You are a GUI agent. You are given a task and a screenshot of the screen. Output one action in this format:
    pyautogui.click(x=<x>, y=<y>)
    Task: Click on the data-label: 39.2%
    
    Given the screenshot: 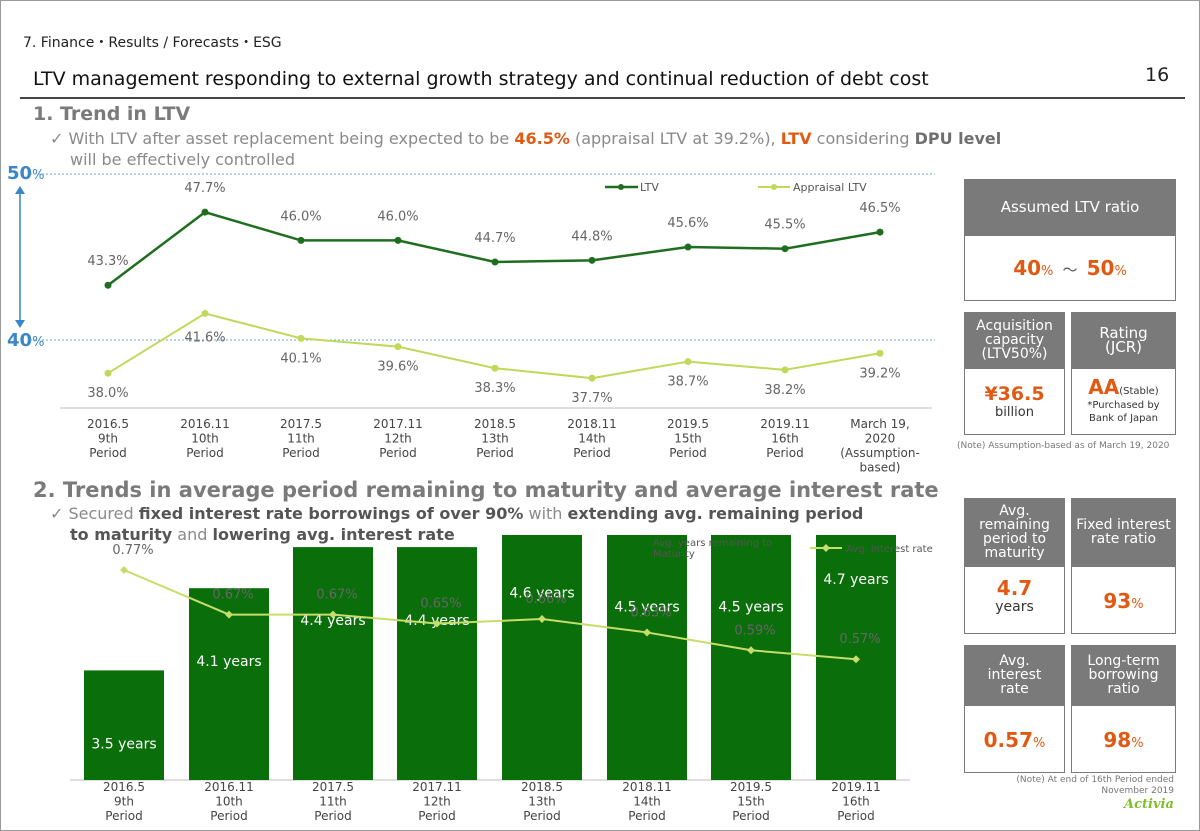 What is the action you would take?
    pyautogui.click(x=879, y=373)
    